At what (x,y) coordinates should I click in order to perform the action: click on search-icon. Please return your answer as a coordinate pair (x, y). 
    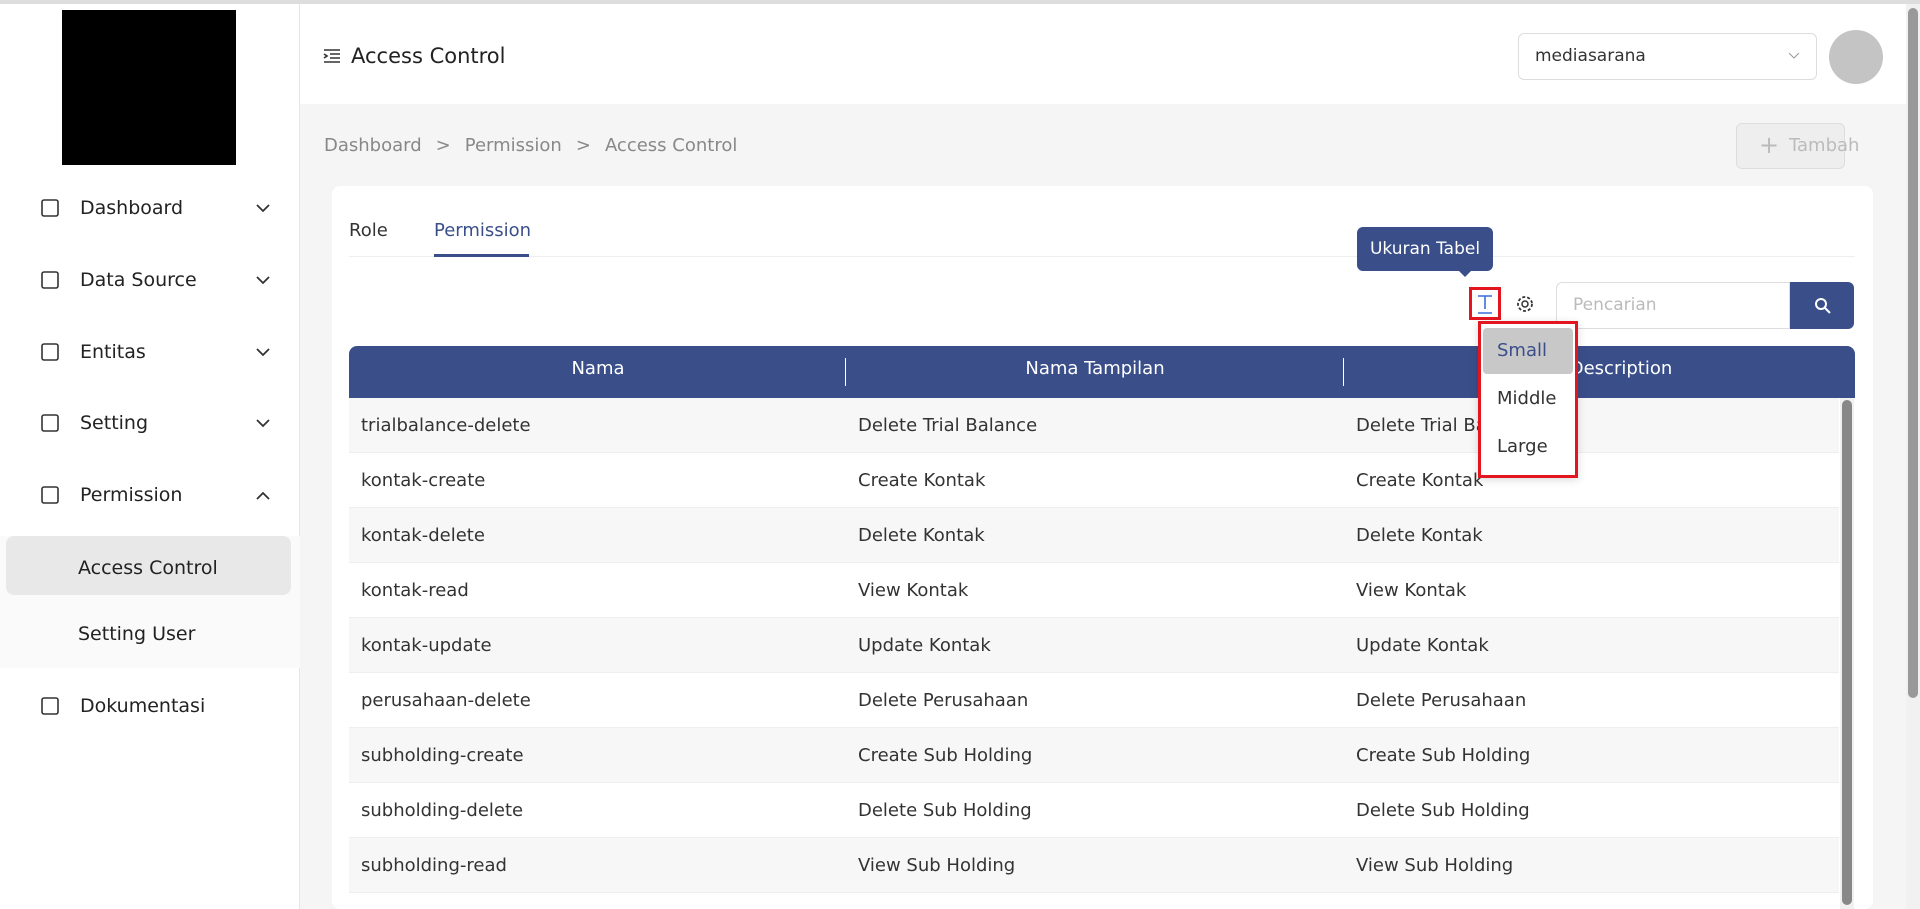
    Looking at the image, I should click on (1823, 306).